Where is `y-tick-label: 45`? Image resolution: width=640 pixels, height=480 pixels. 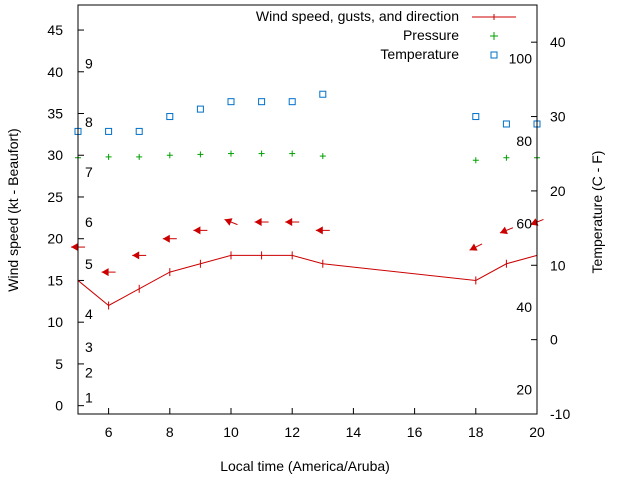
y-tick-label: 45 is located at coordinates (55, 30).